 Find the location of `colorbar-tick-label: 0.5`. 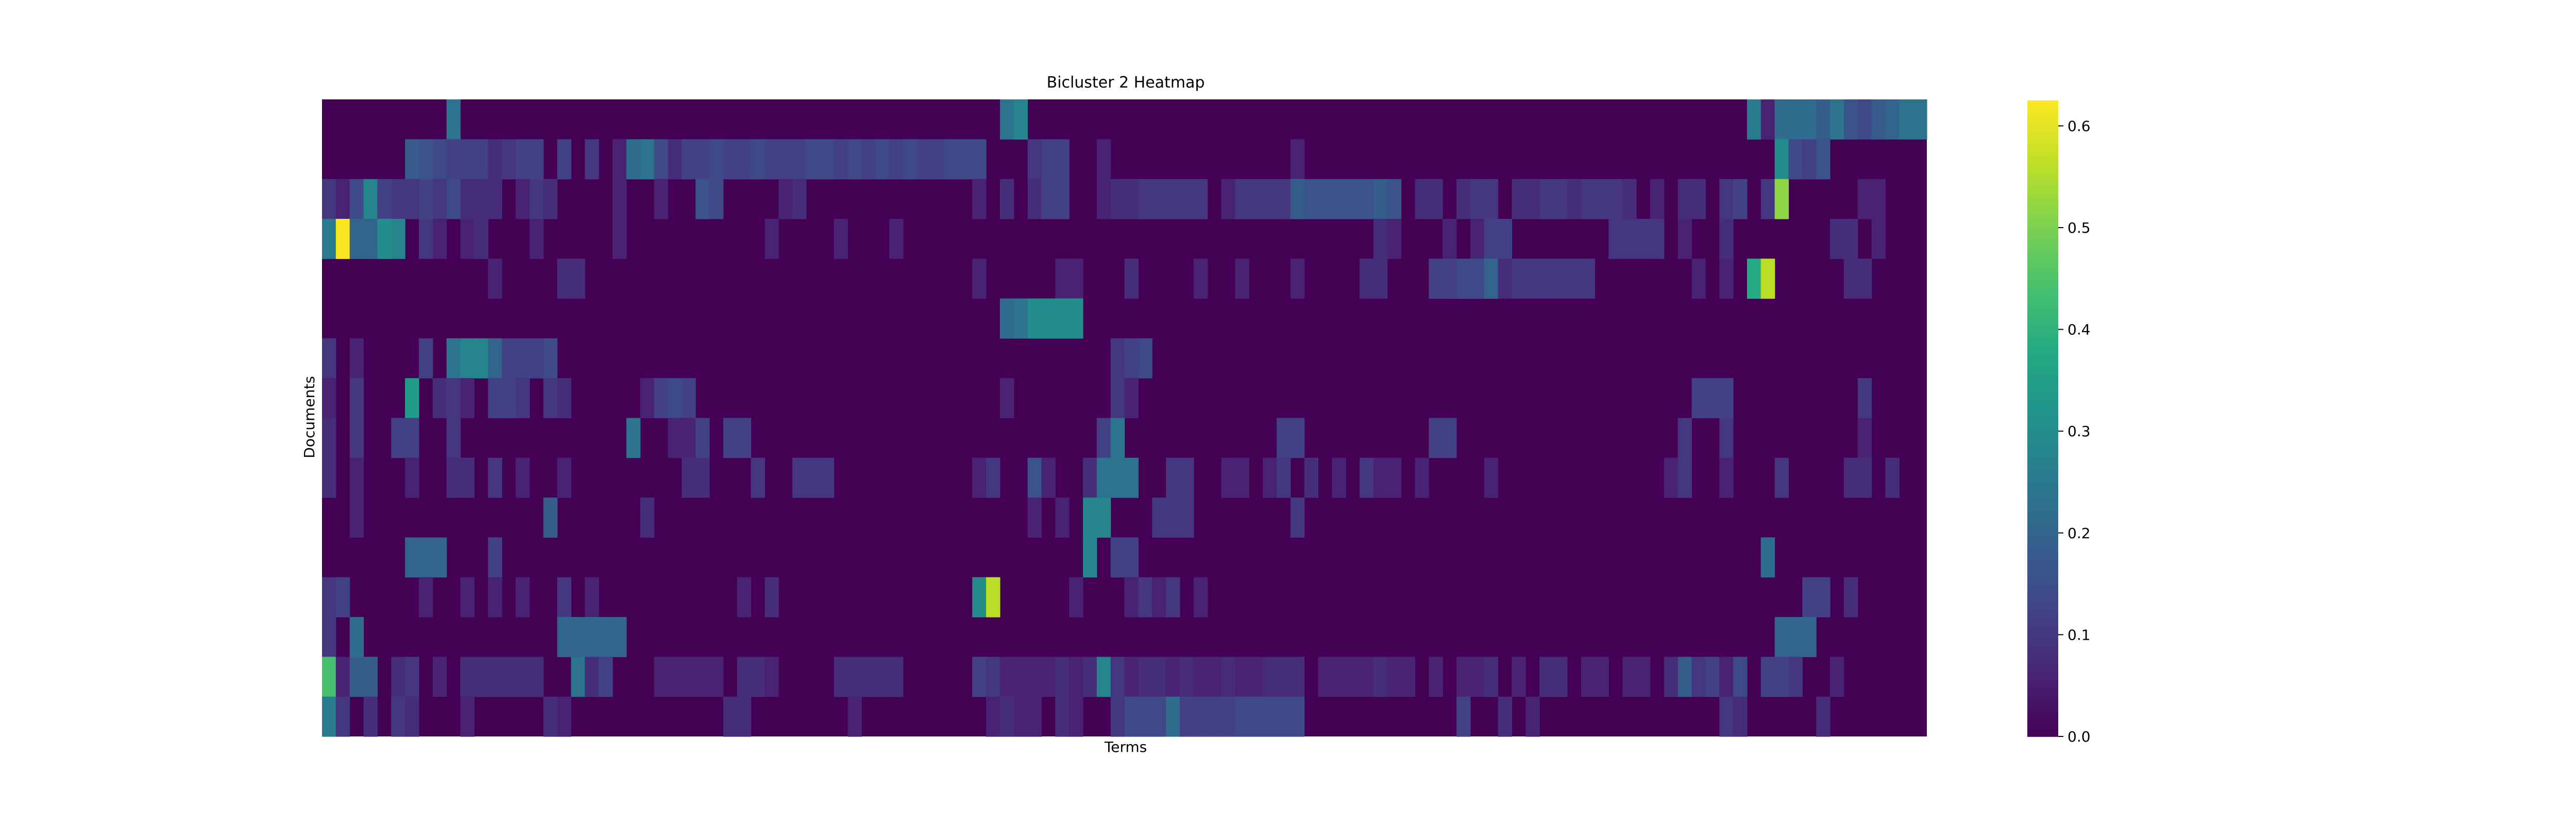

colorbar-tick-label: 0.5 is located at coordinates (2079, 228).